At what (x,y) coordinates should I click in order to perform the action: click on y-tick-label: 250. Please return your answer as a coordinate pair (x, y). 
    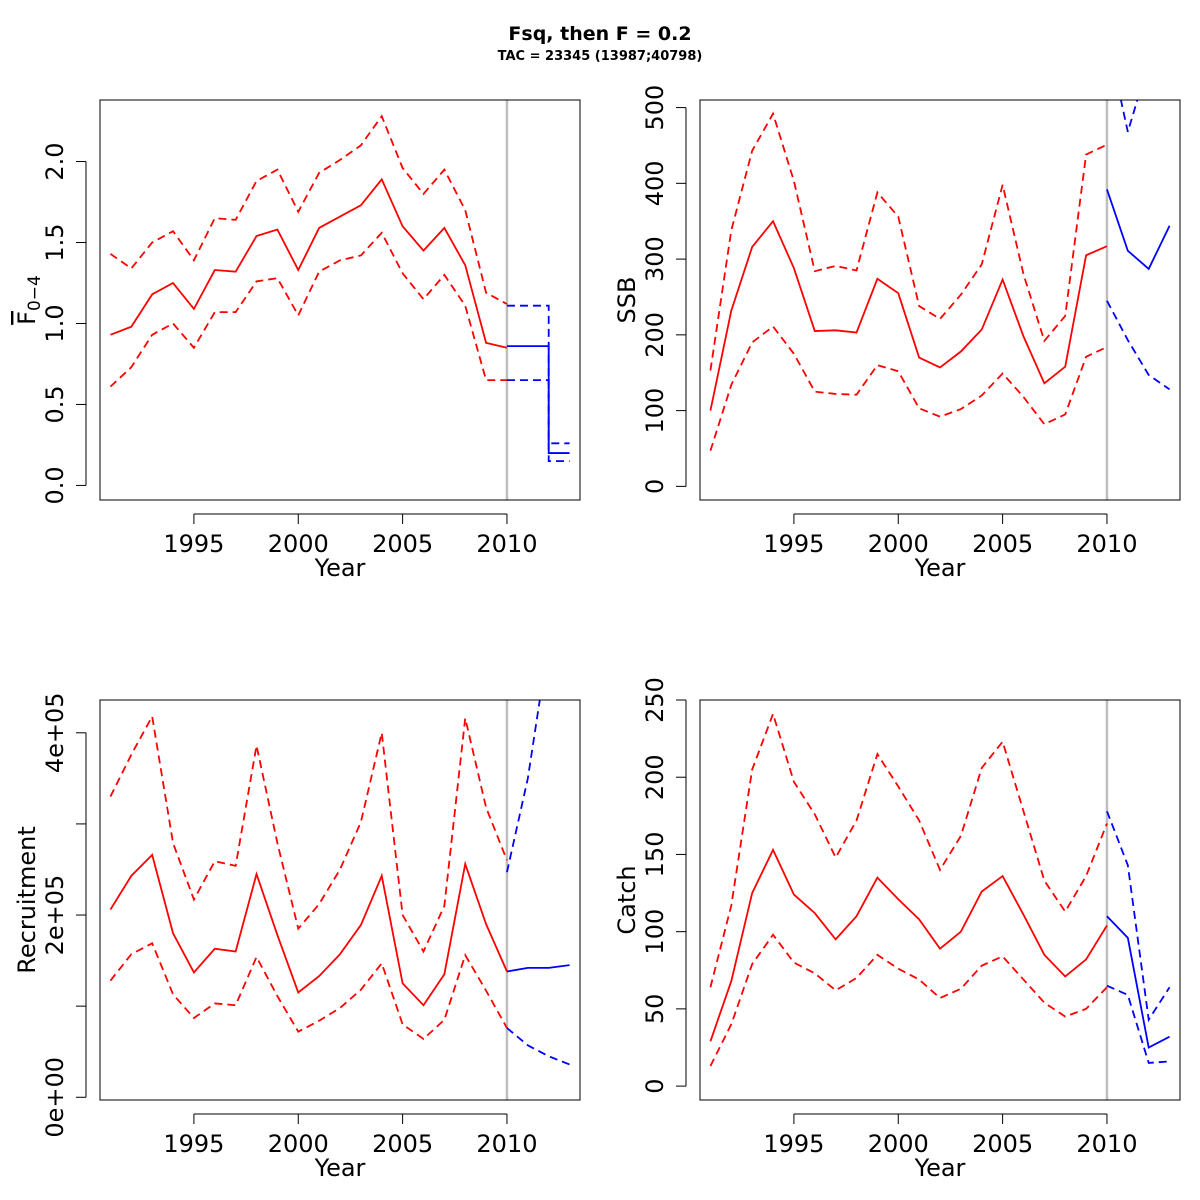
    Looking at the image, I should click on (655, 700).